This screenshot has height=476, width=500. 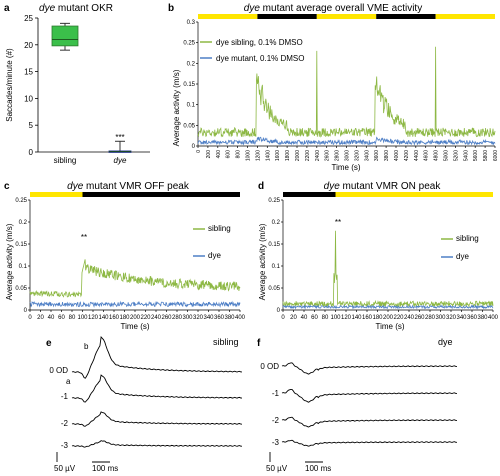 I want to click on b-plot-xtick-label: 1000, so click(x=249, y=155).